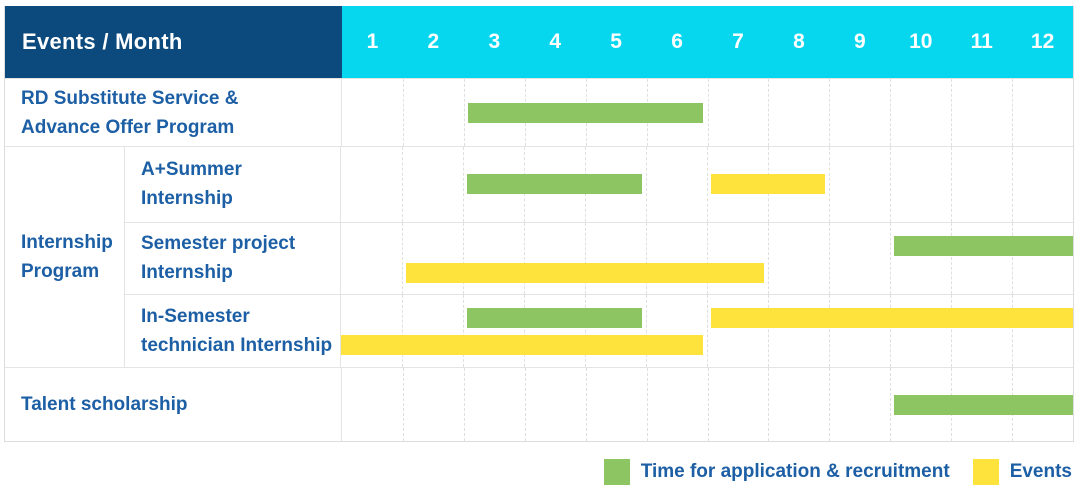 Image resolution: width=1080 pixels, height=494 pixels. I want to click on track-semester-project, so click(707, 258).